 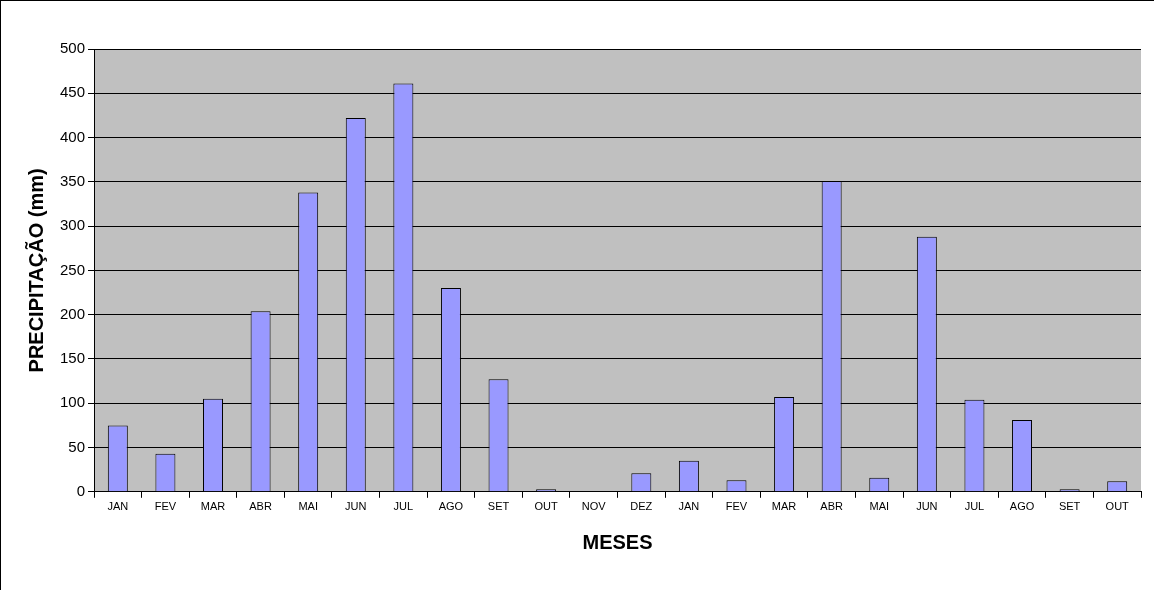 What do you see at coordinates (73, 402) in the screenshot?
I see `y-tick-label: 100` at bounding box center [73, 402].